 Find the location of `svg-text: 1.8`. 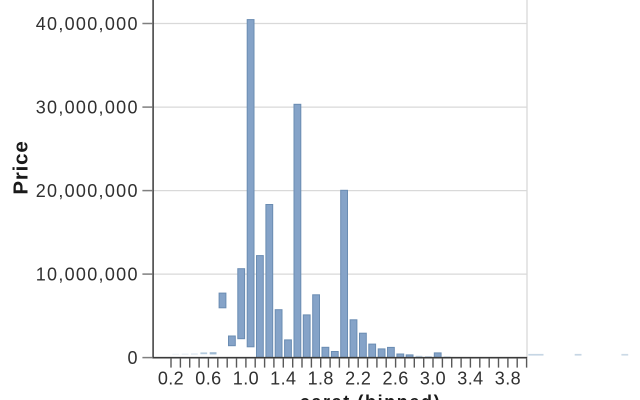

svg-text: 1.8 is located at coordinates (321, 379).